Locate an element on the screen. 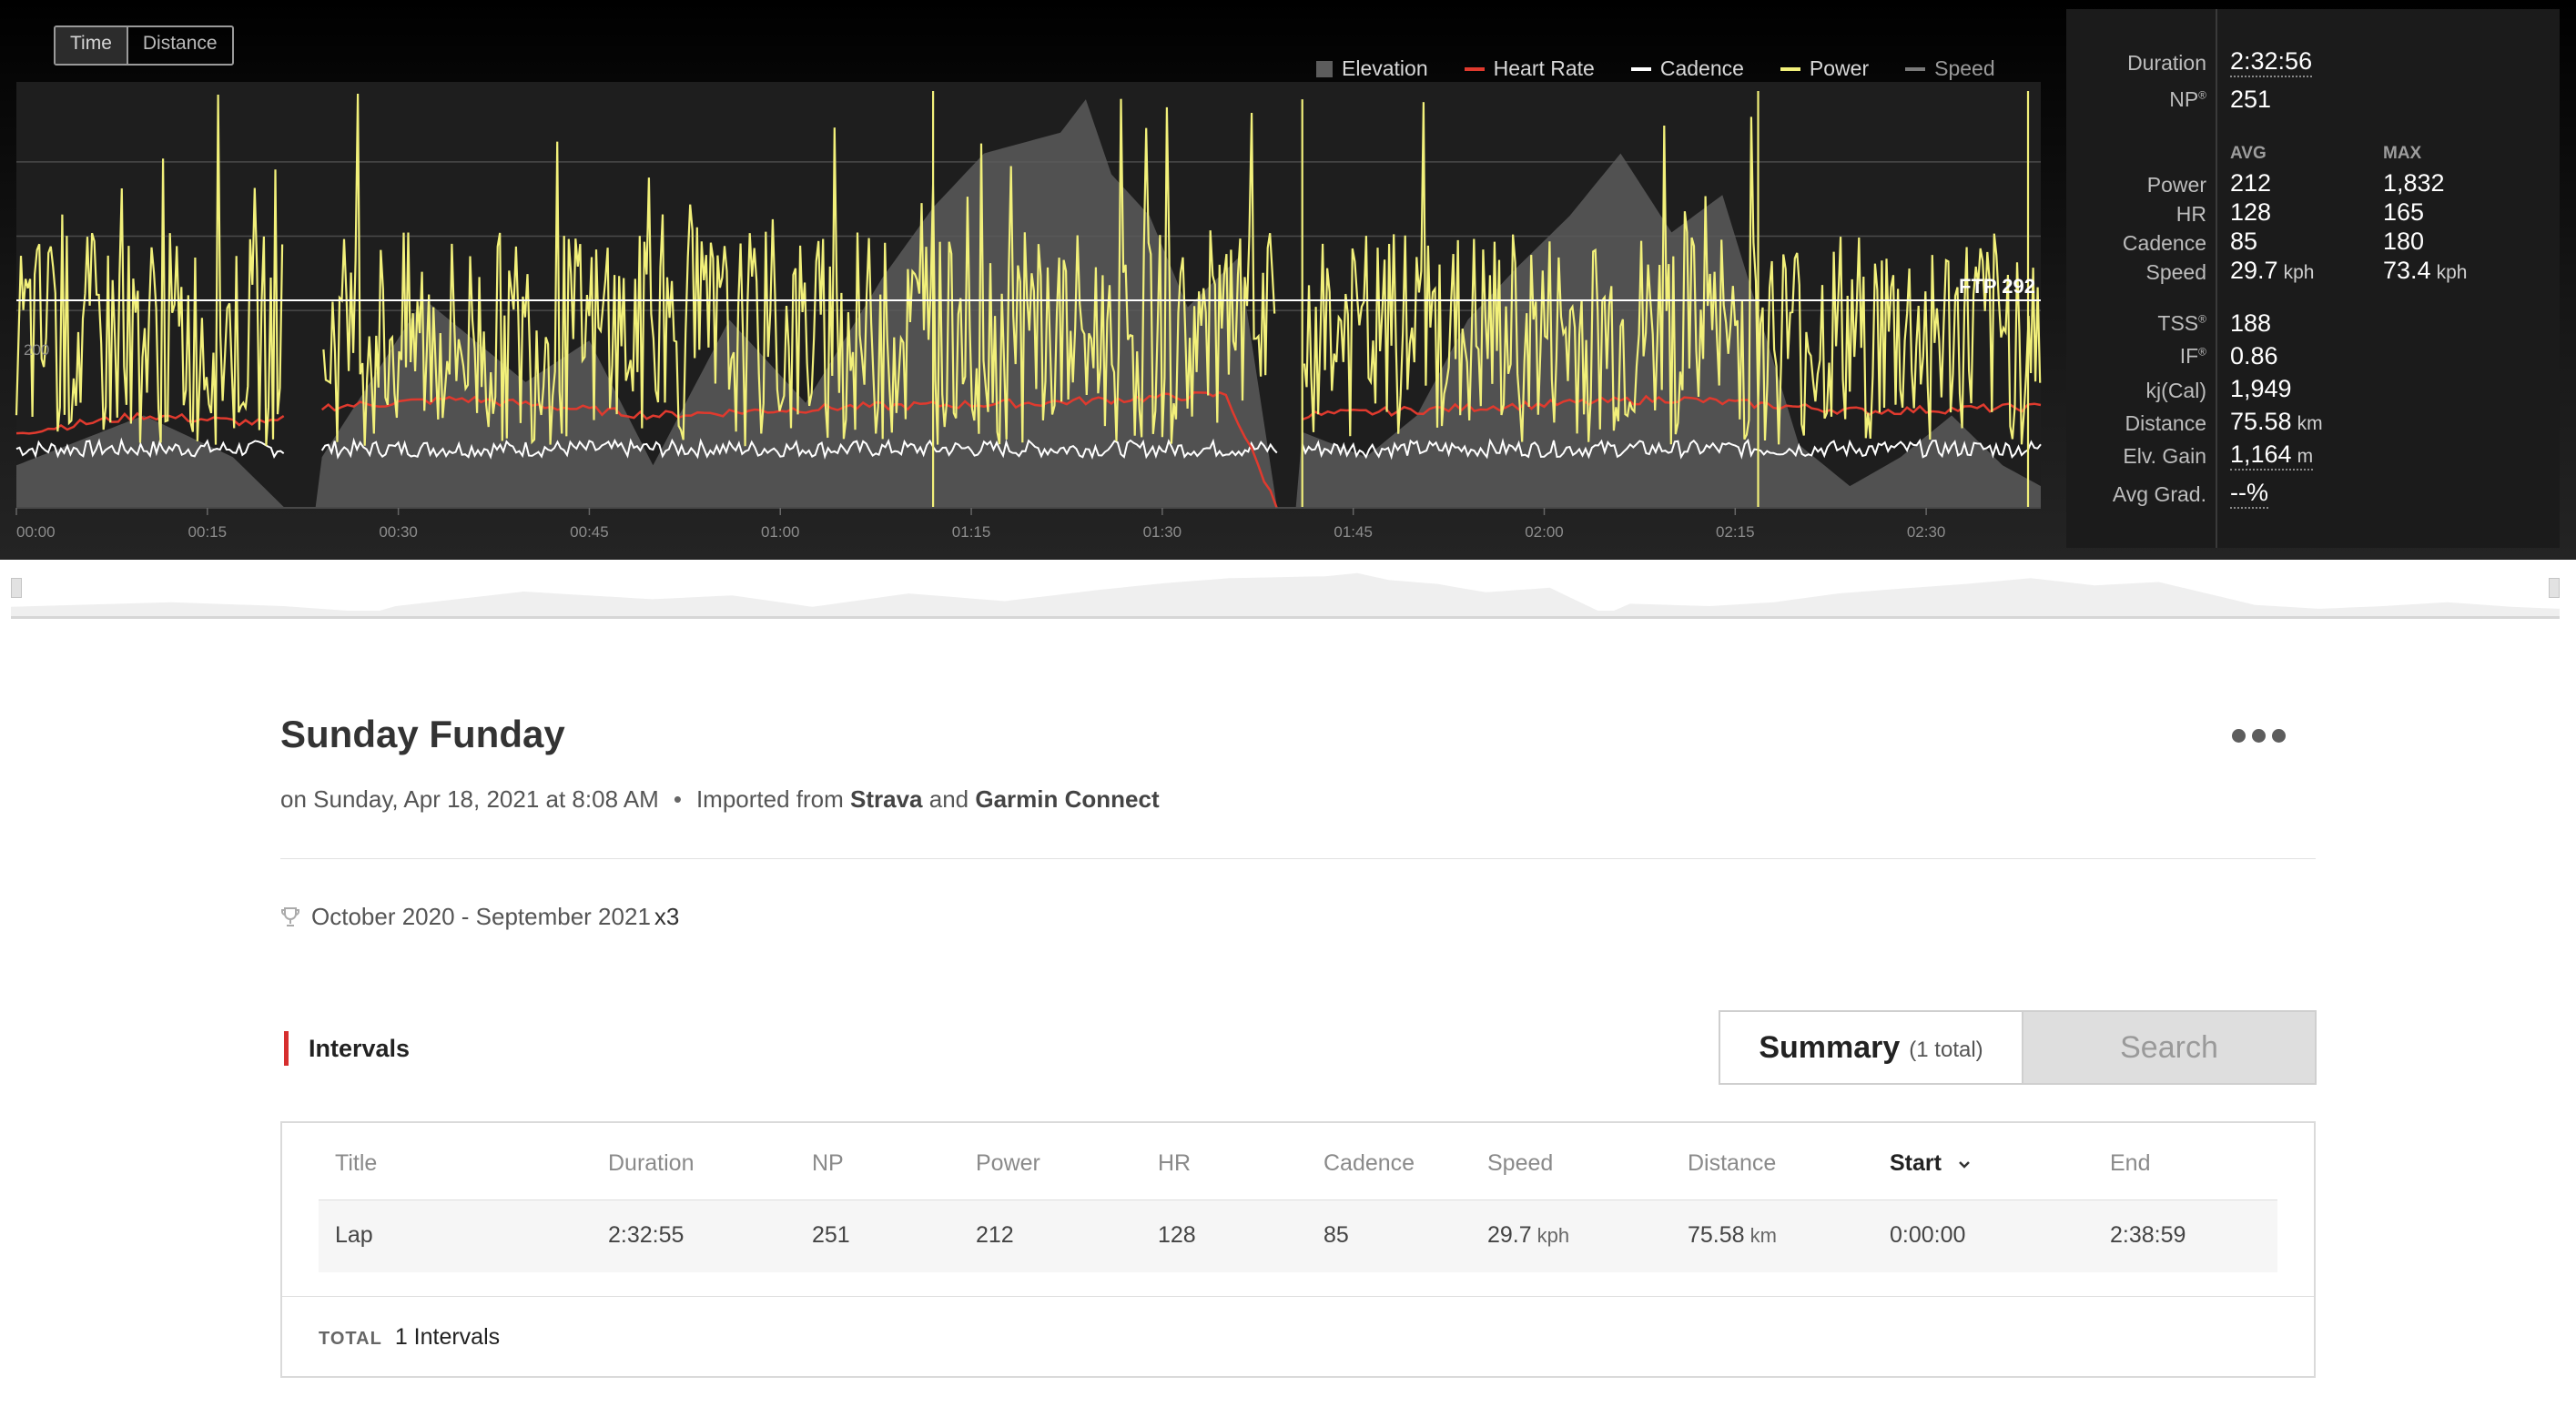  section-divider is located at coordinates (1298, 858).